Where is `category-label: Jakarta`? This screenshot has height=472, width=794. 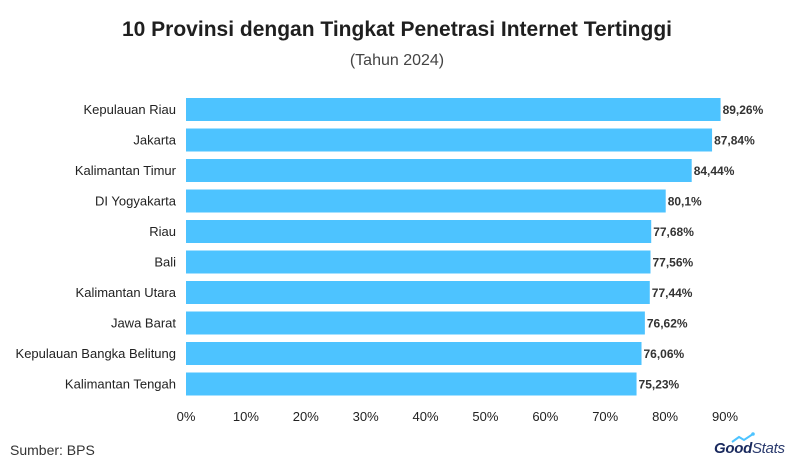 category-label: Jakarta is located at coordinates (154, 140).